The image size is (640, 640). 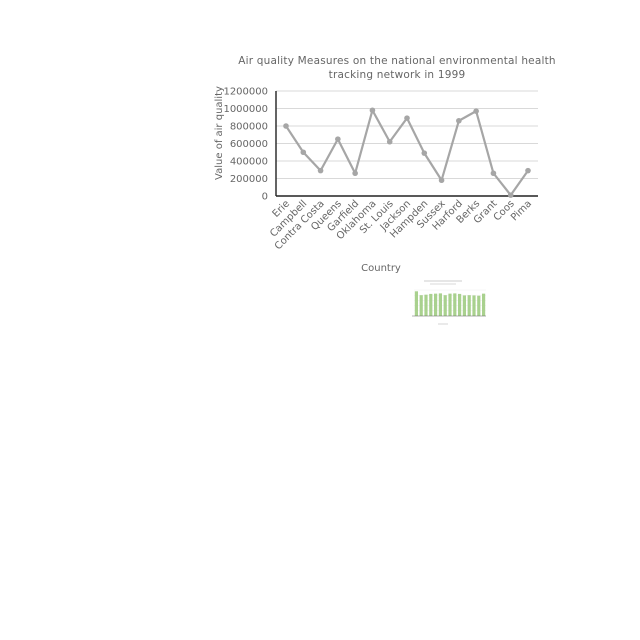 I want to click on y-axis-label: Value of air quality, so click(x=219, y=133).